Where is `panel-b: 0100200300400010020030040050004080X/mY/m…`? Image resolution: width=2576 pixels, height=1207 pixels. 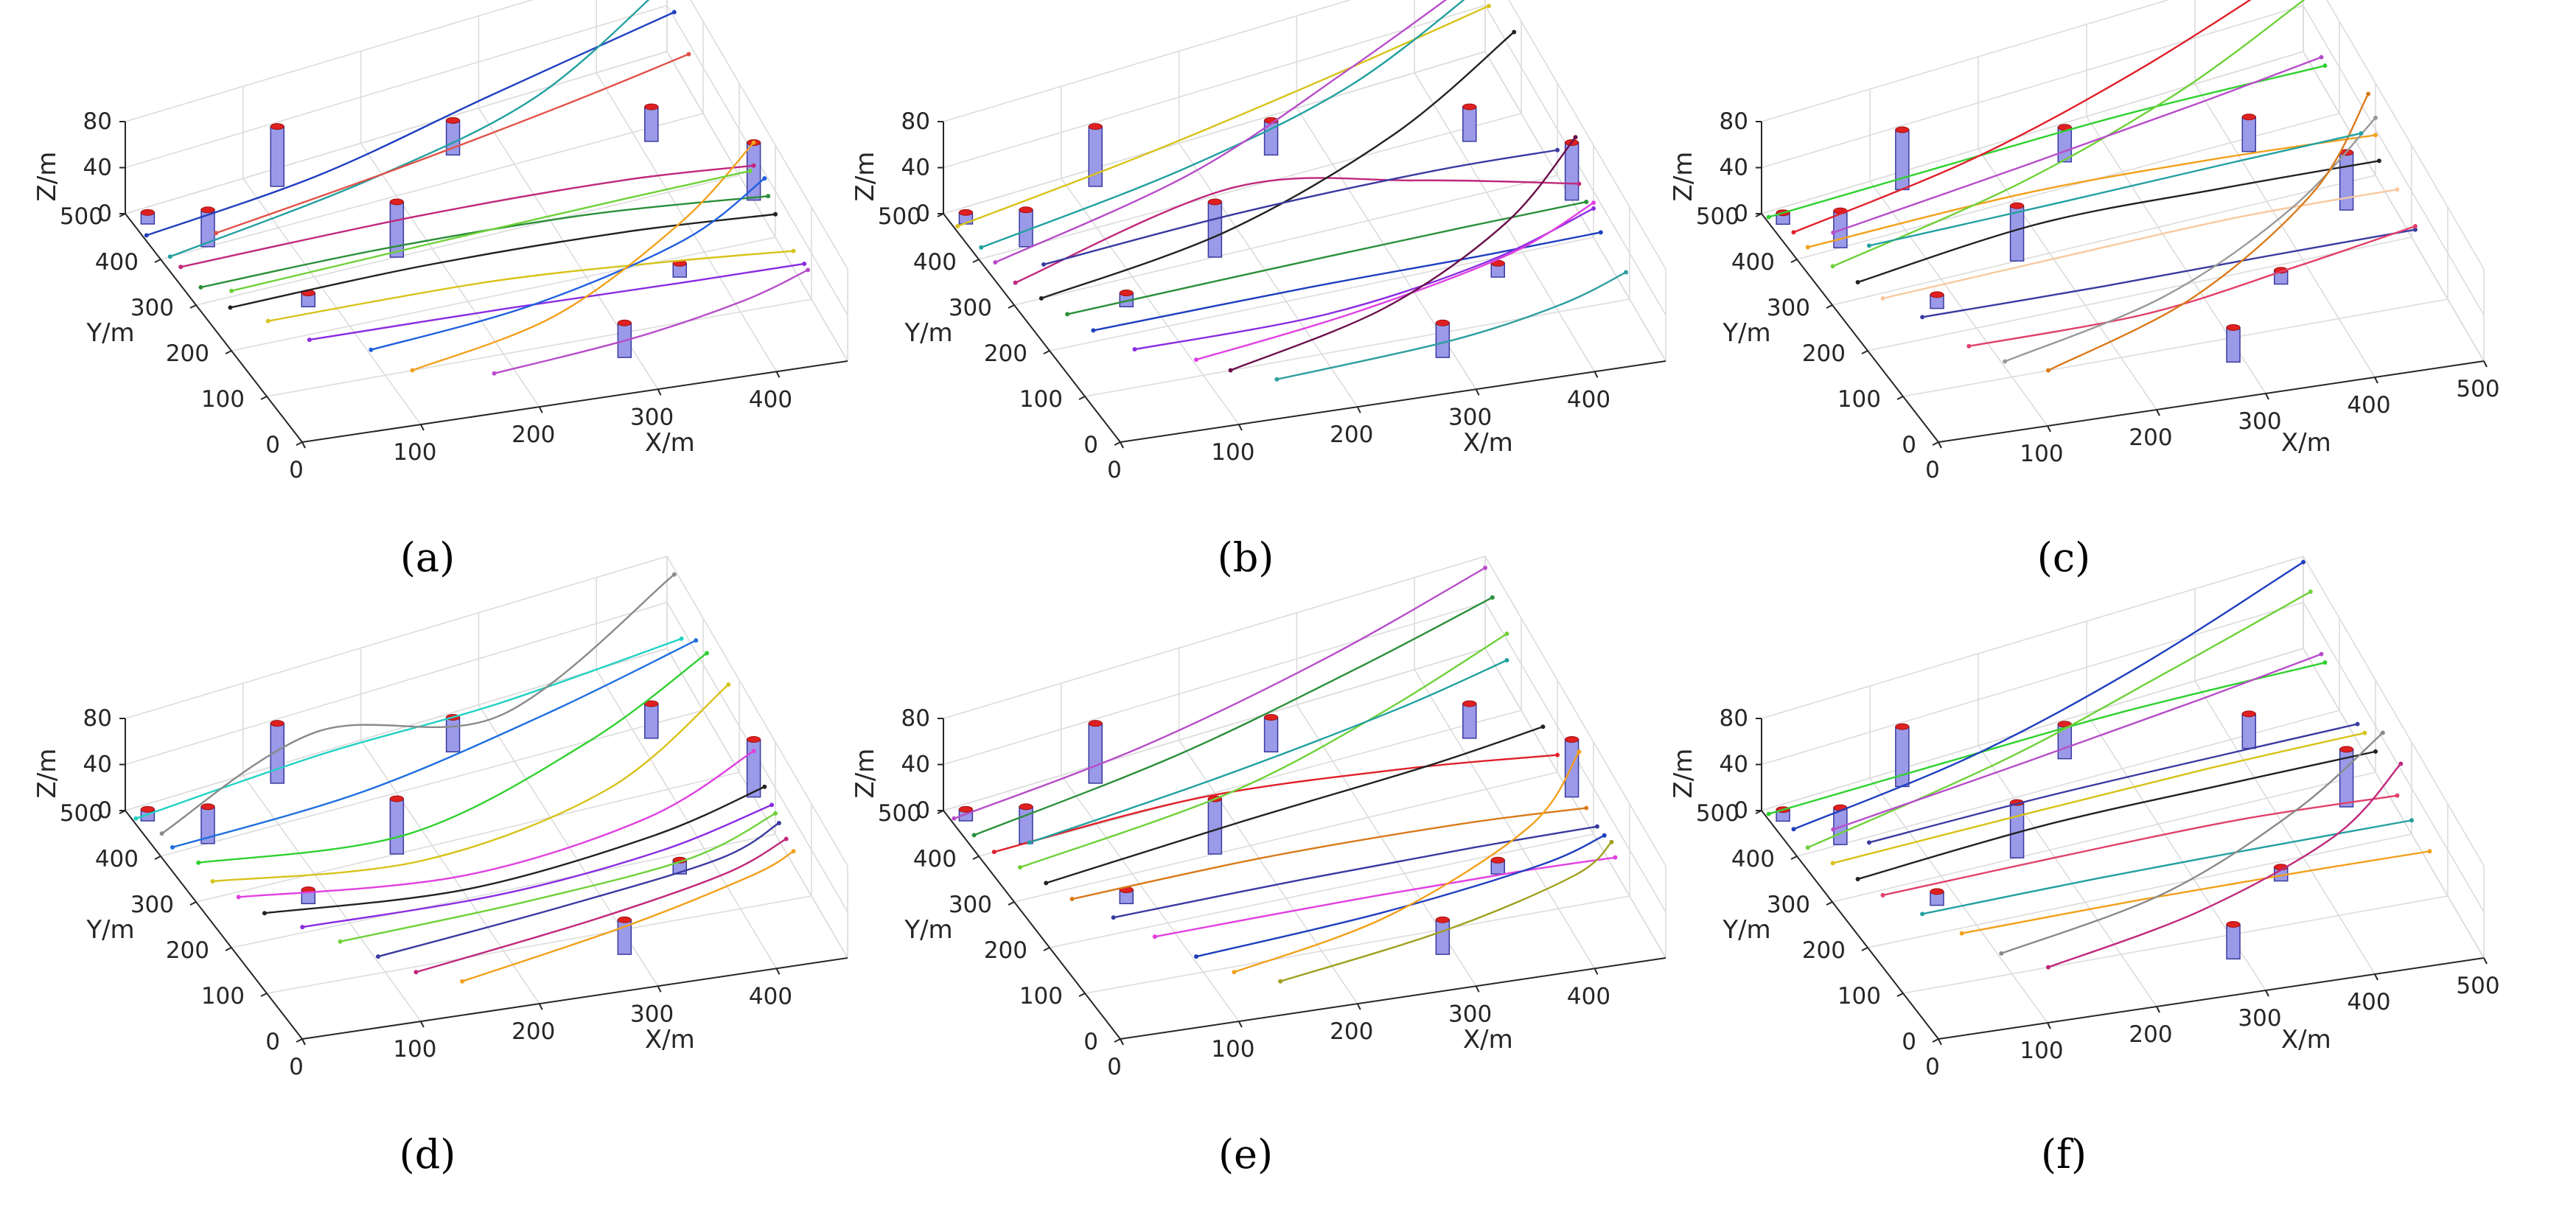 panel-b: 0100200300400010020030040050004080X/mY/m… is located at coordinates (1258, 241).